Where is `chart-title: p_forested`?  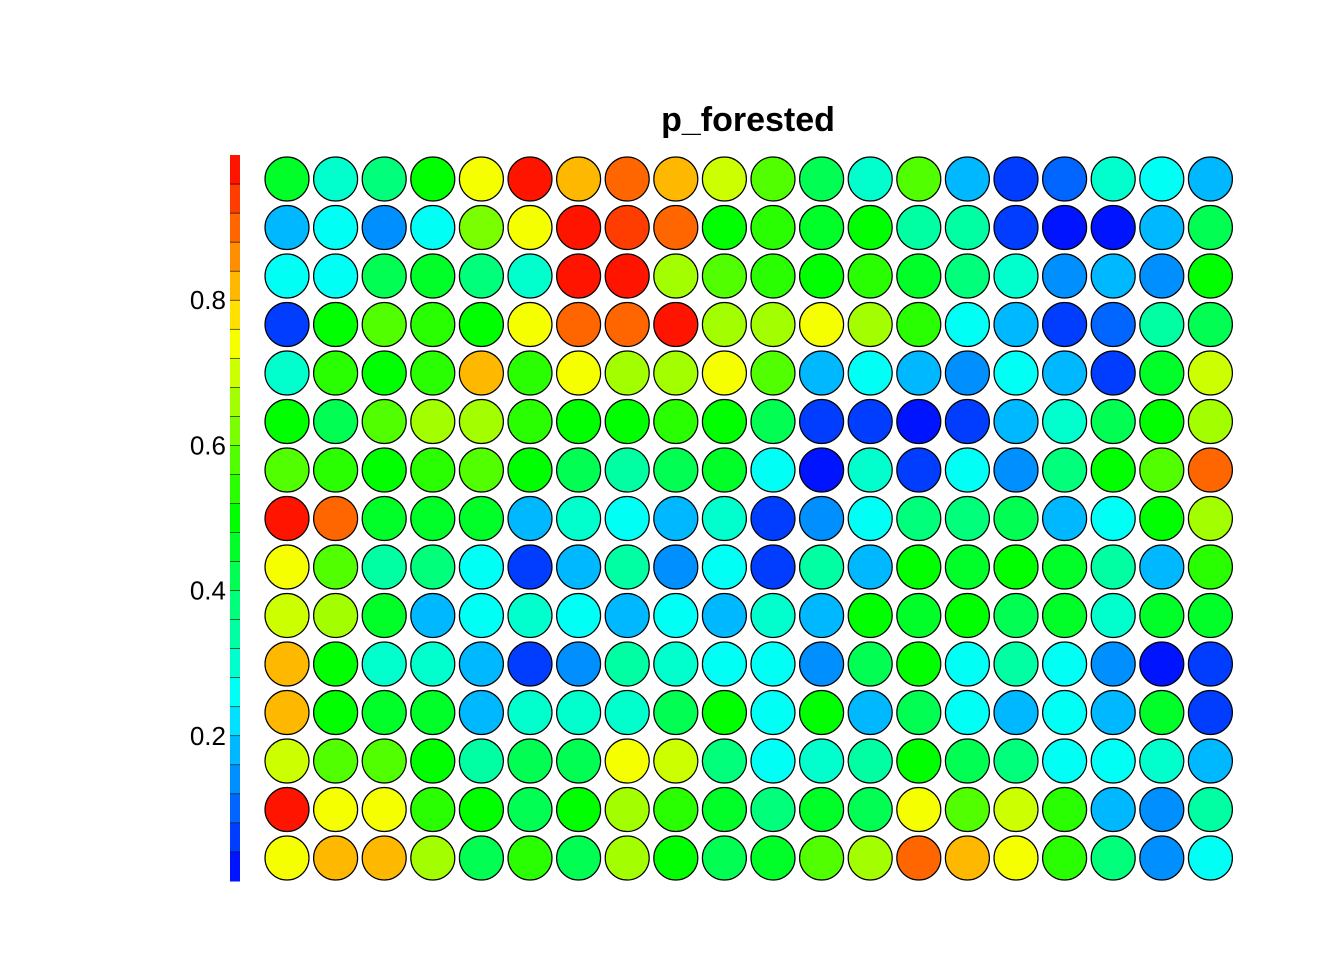 chart-title: p_forested is located at coordinates (748, 120).